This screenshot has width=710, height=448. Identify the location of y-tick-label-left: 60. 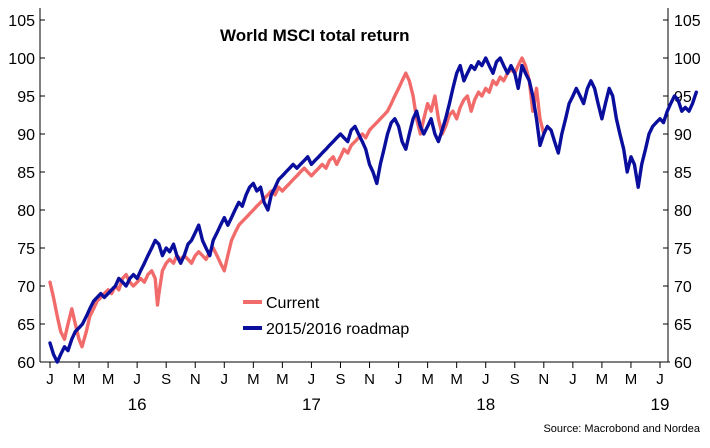
(26, 363).